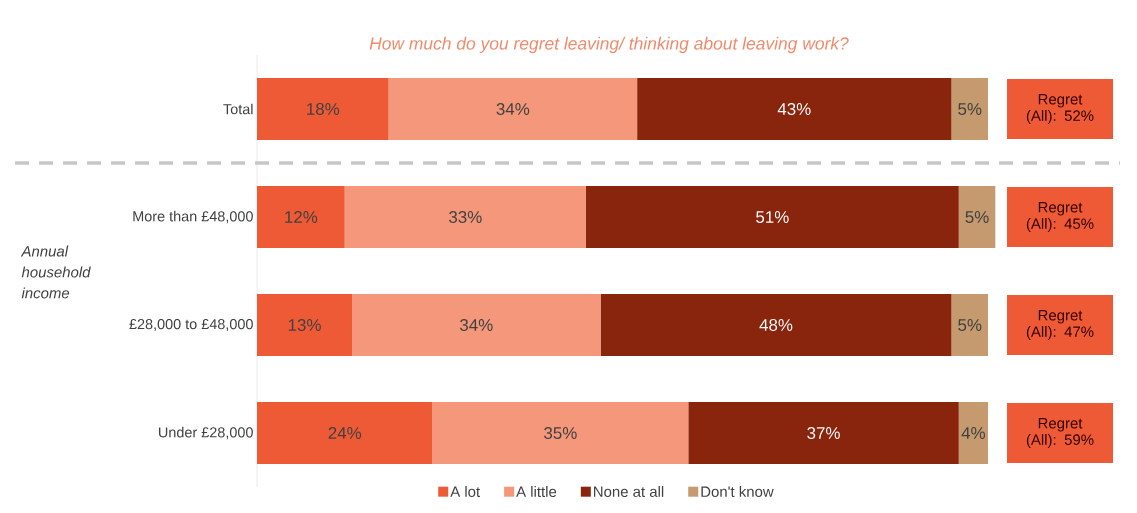 Image resolution: width=1137 pixels, height=513 pixels. I want to click on data-label: 43%, so click(794, 109).